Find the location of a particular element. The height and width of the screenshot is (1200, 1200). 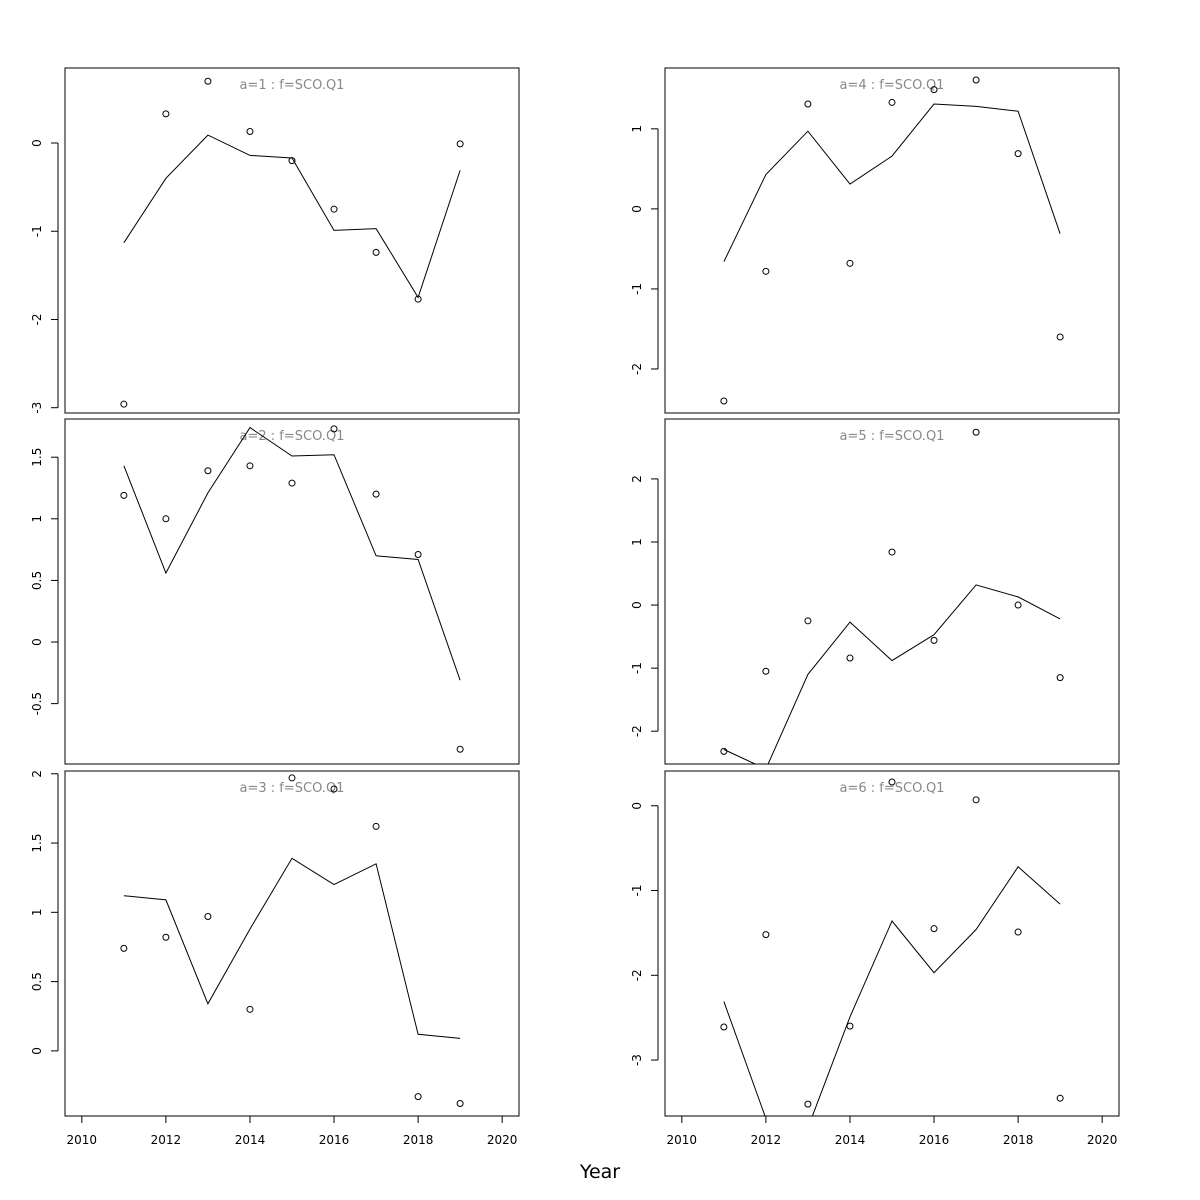

panel-title: a=2 : f=SCO.Q1 is located at coordinates (292, 436).